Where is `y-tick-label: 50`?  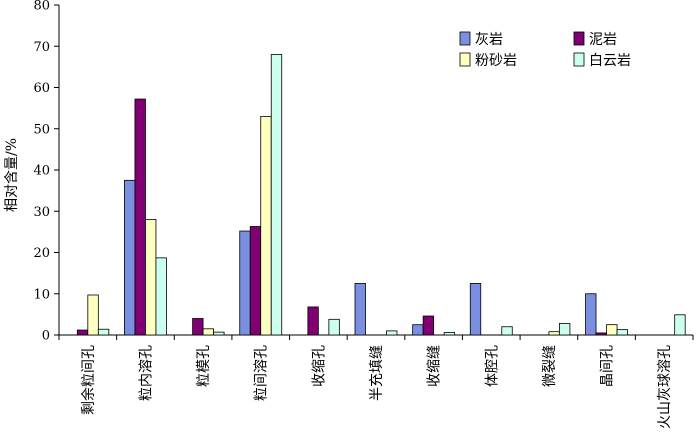
y-tick-label: 50 is located at coordinates (41, 129).